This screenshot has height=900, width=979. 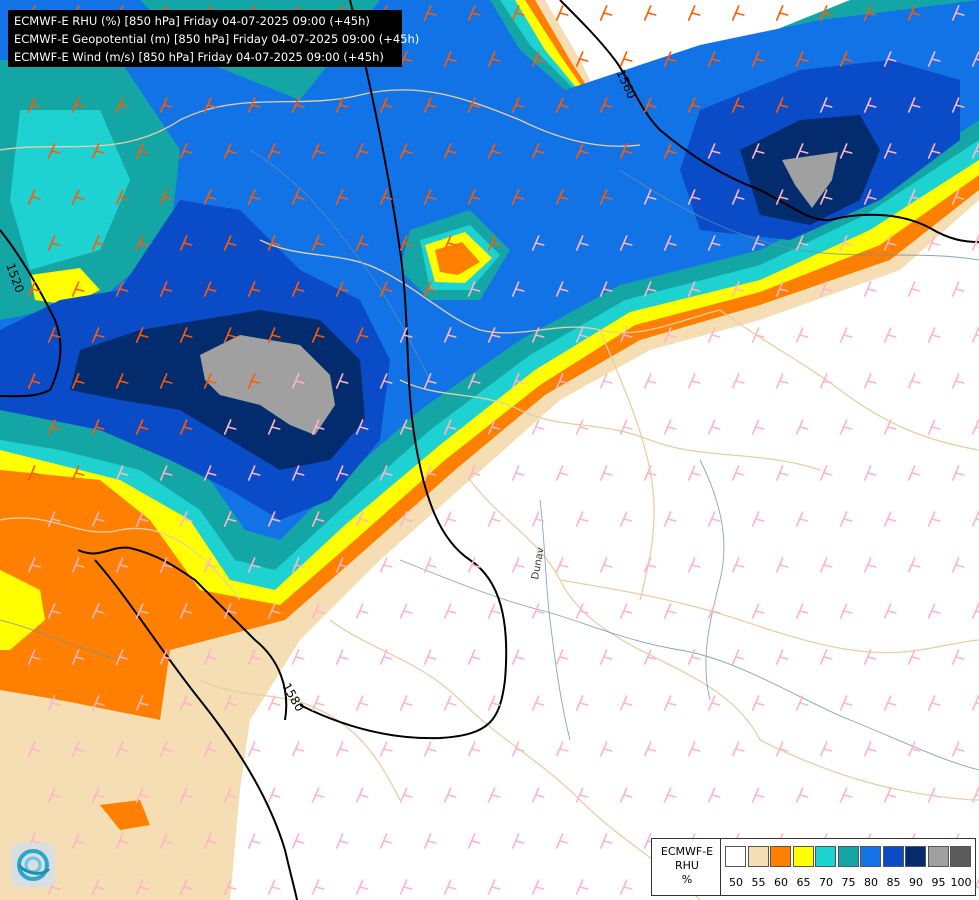 What do you see at coordinates (848, 882) in the screenshot?
I see `legend-tick-75: 75` at bounding box center [848, 882].